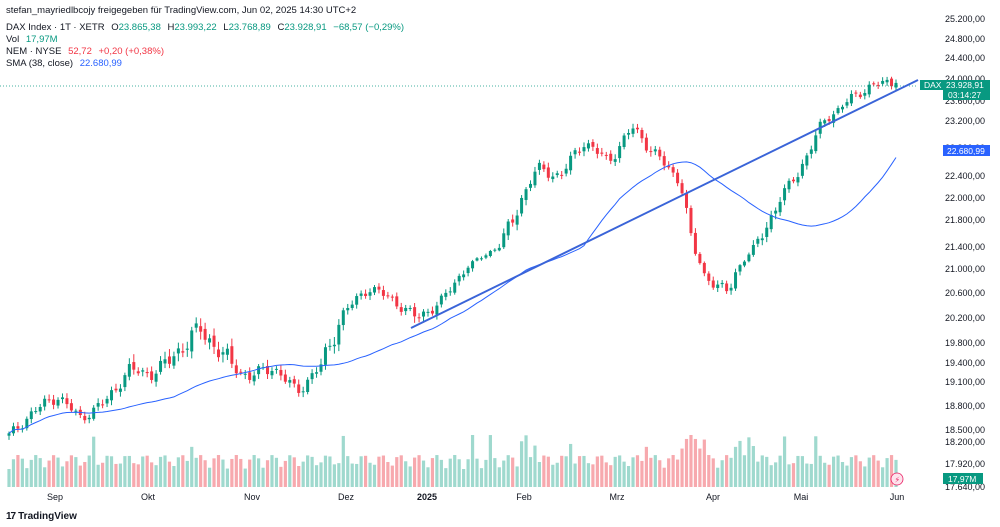 The height and width of the screenshot is (527, 1000). What do you see at coordinates (617, 497) in the screenshot?
I see `x-tick-label: Mrz` at bounding box center [617, 497].